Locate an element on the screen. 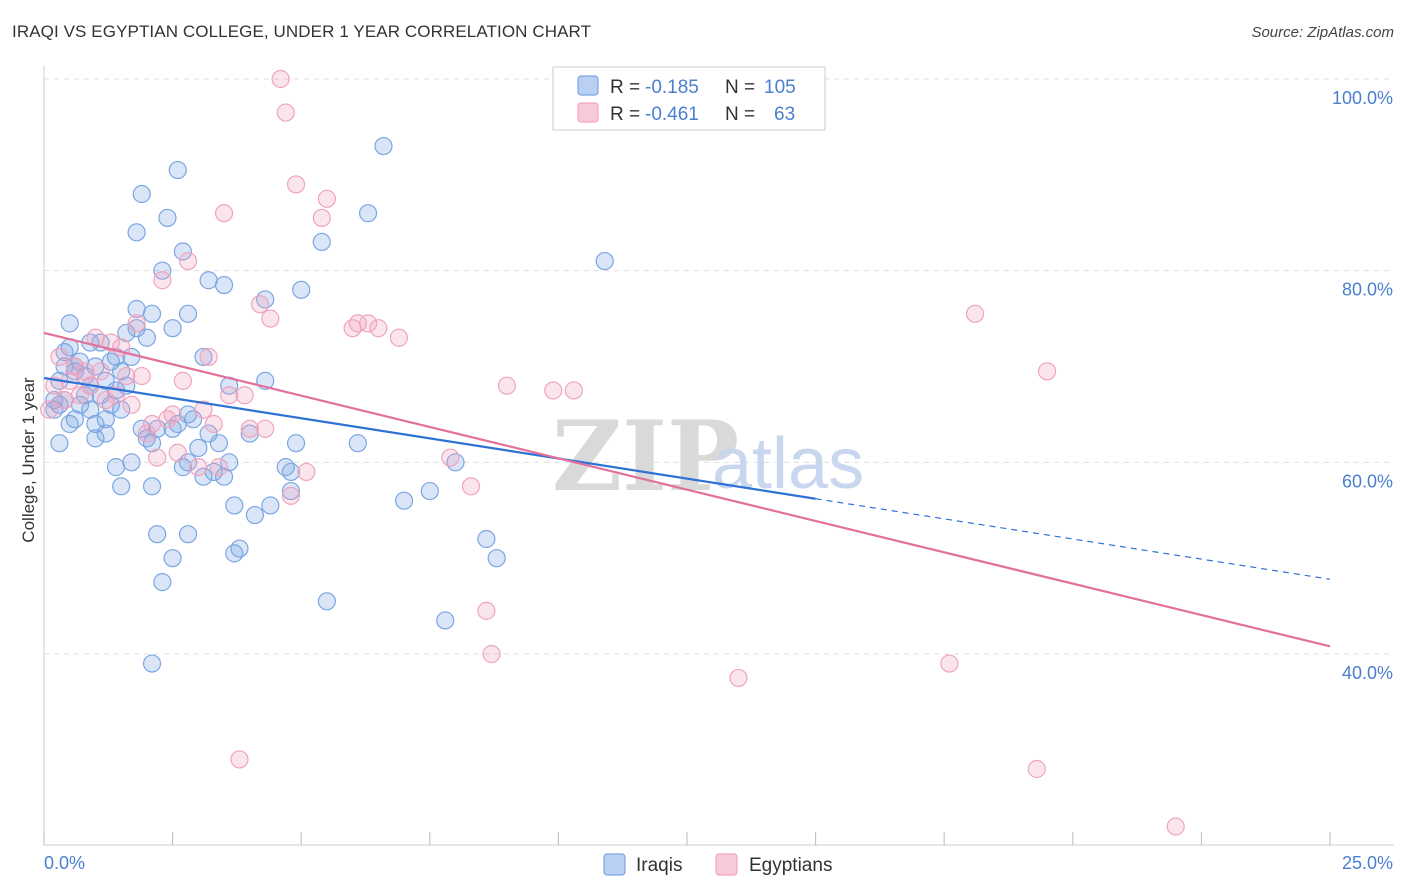  trend-line-iraqis-extension is located at coordinates (1073, 539).